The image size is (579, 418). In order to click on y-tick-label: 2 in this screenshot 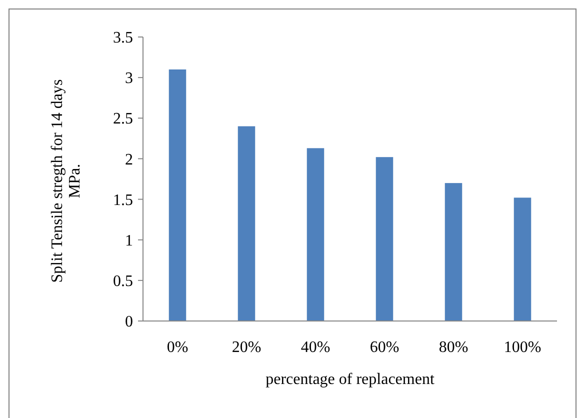, I will do `click(129, 159)`.